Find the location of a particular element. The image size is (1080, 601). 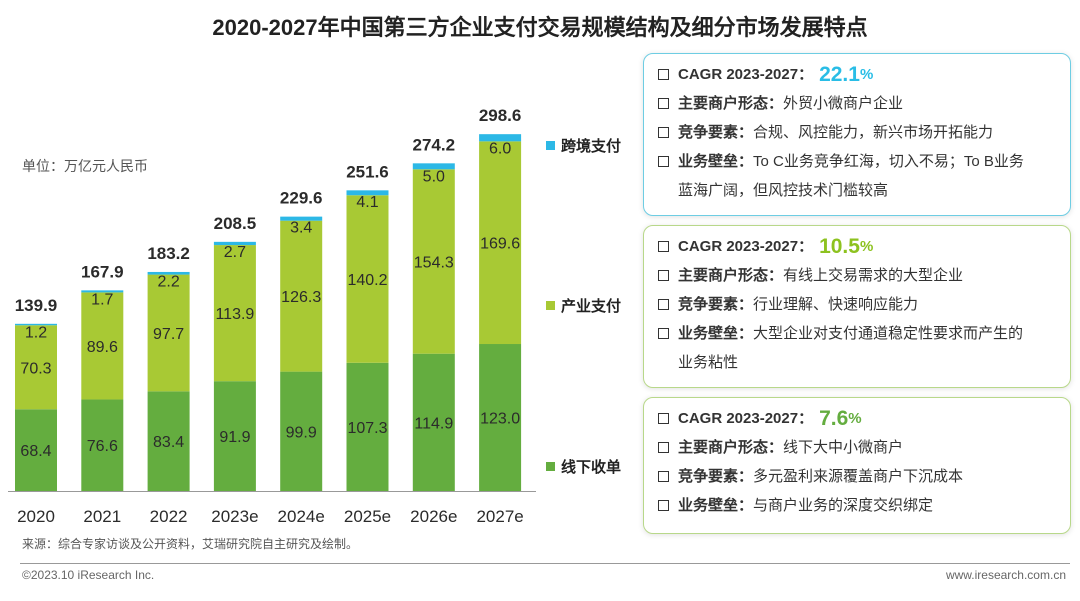

bar-value-label: 99.9 is located at coordinates (301, 432).